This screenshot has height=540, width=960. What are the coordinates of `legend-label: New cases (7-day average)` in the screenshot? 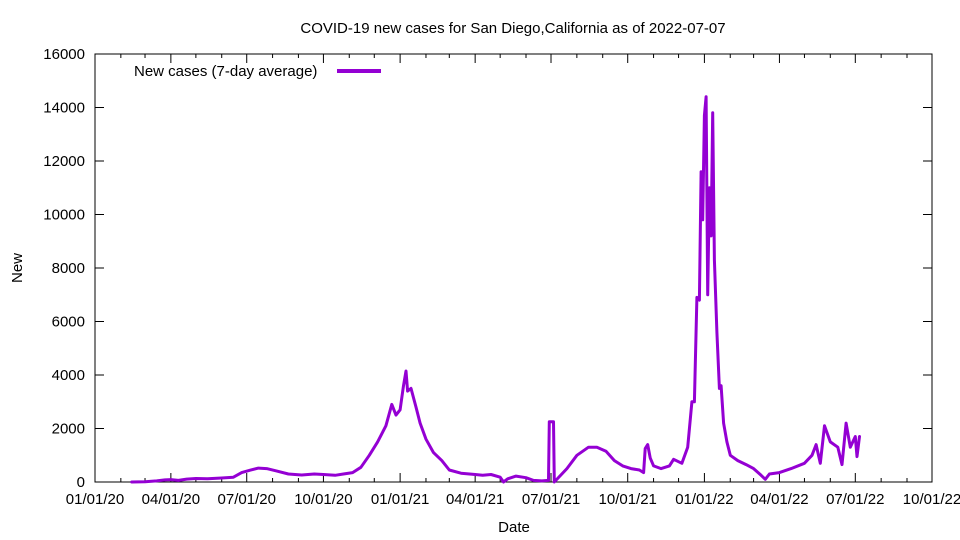 It's located at (225, 71).